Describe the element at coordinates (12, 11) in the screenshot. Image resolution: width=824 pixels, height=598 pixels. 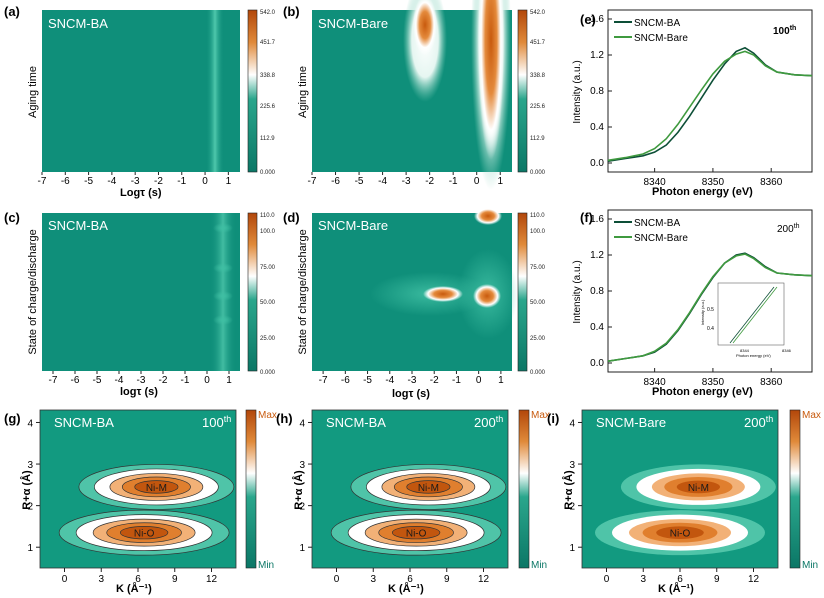
I see `panel-label: (a)` at that location.